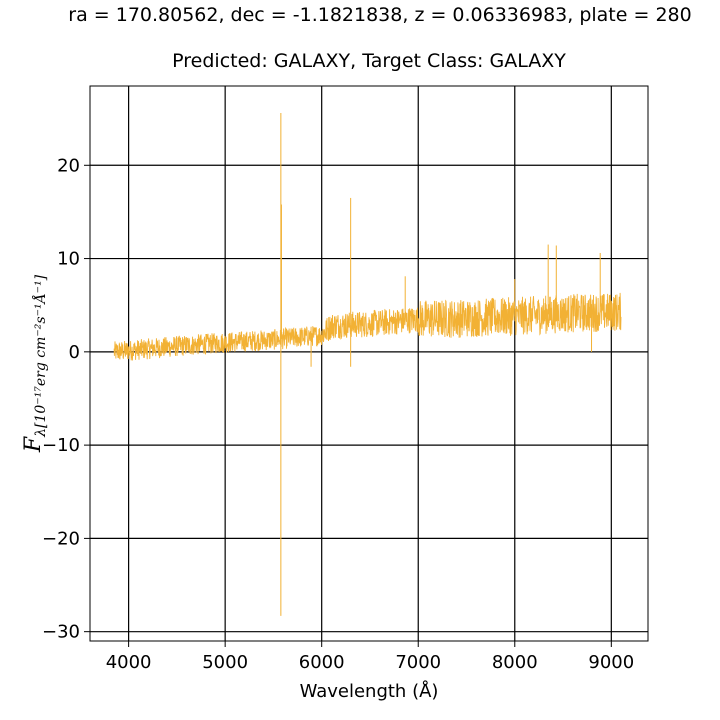 The image size is (720, 720). I want to click on x-tick-label: 6000, so click(322, 662).